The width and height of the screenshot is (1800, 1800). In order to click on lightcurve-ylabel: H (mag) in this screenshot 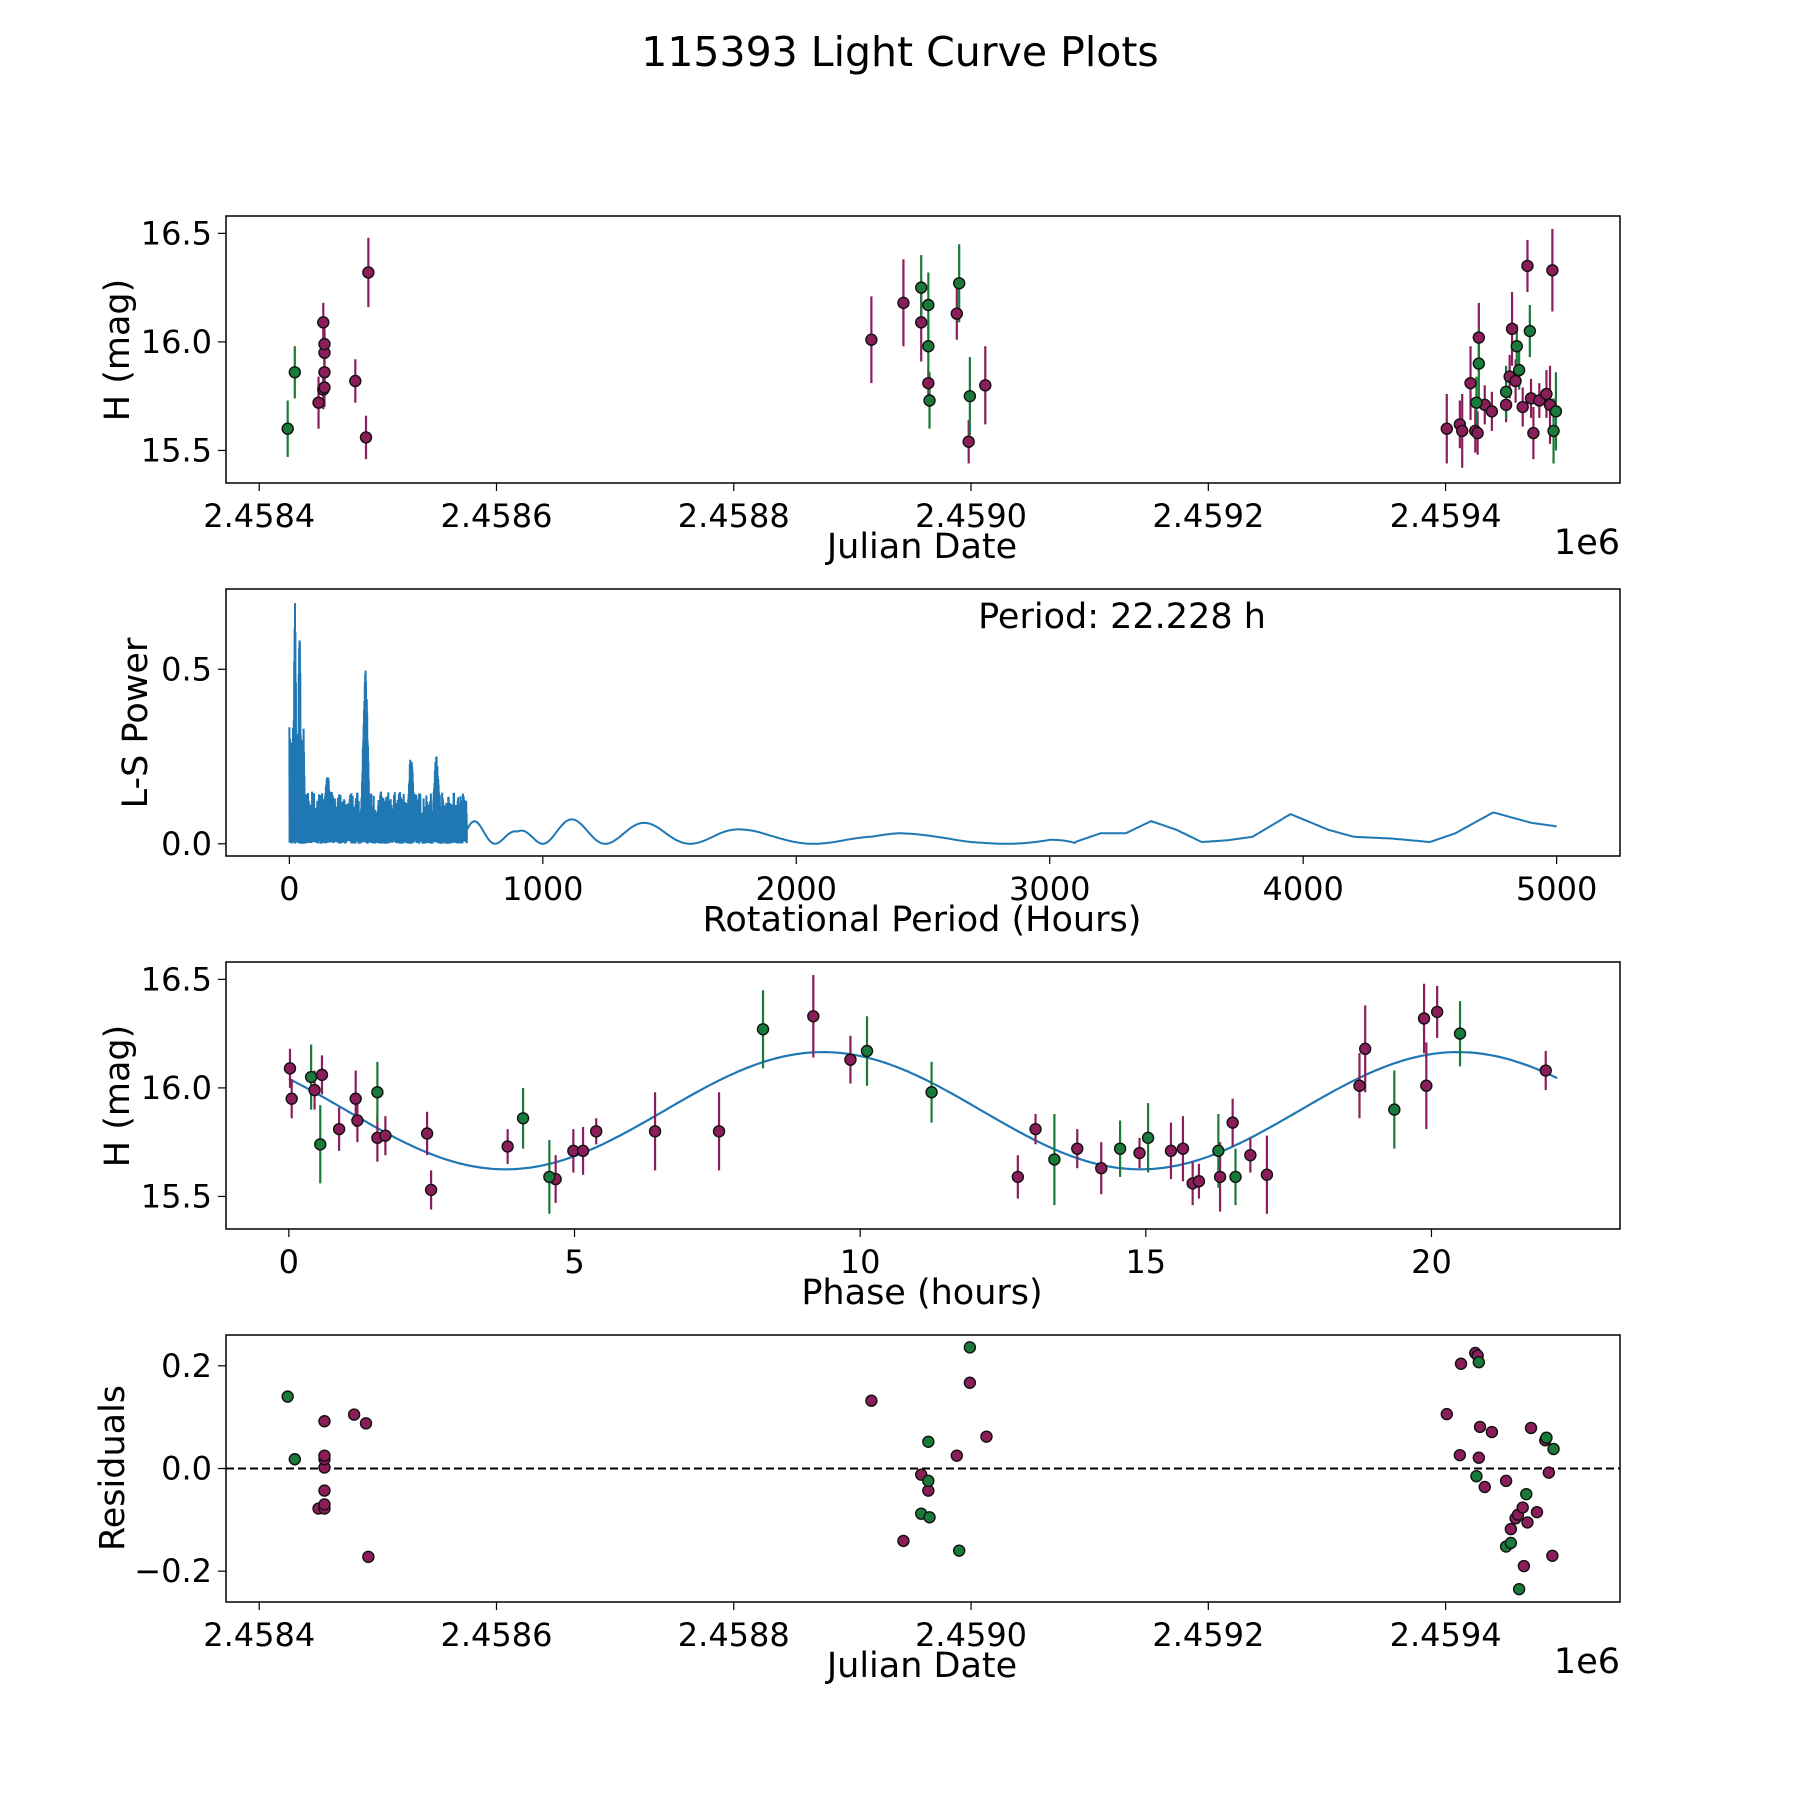, I will do `click(118, 350)`.